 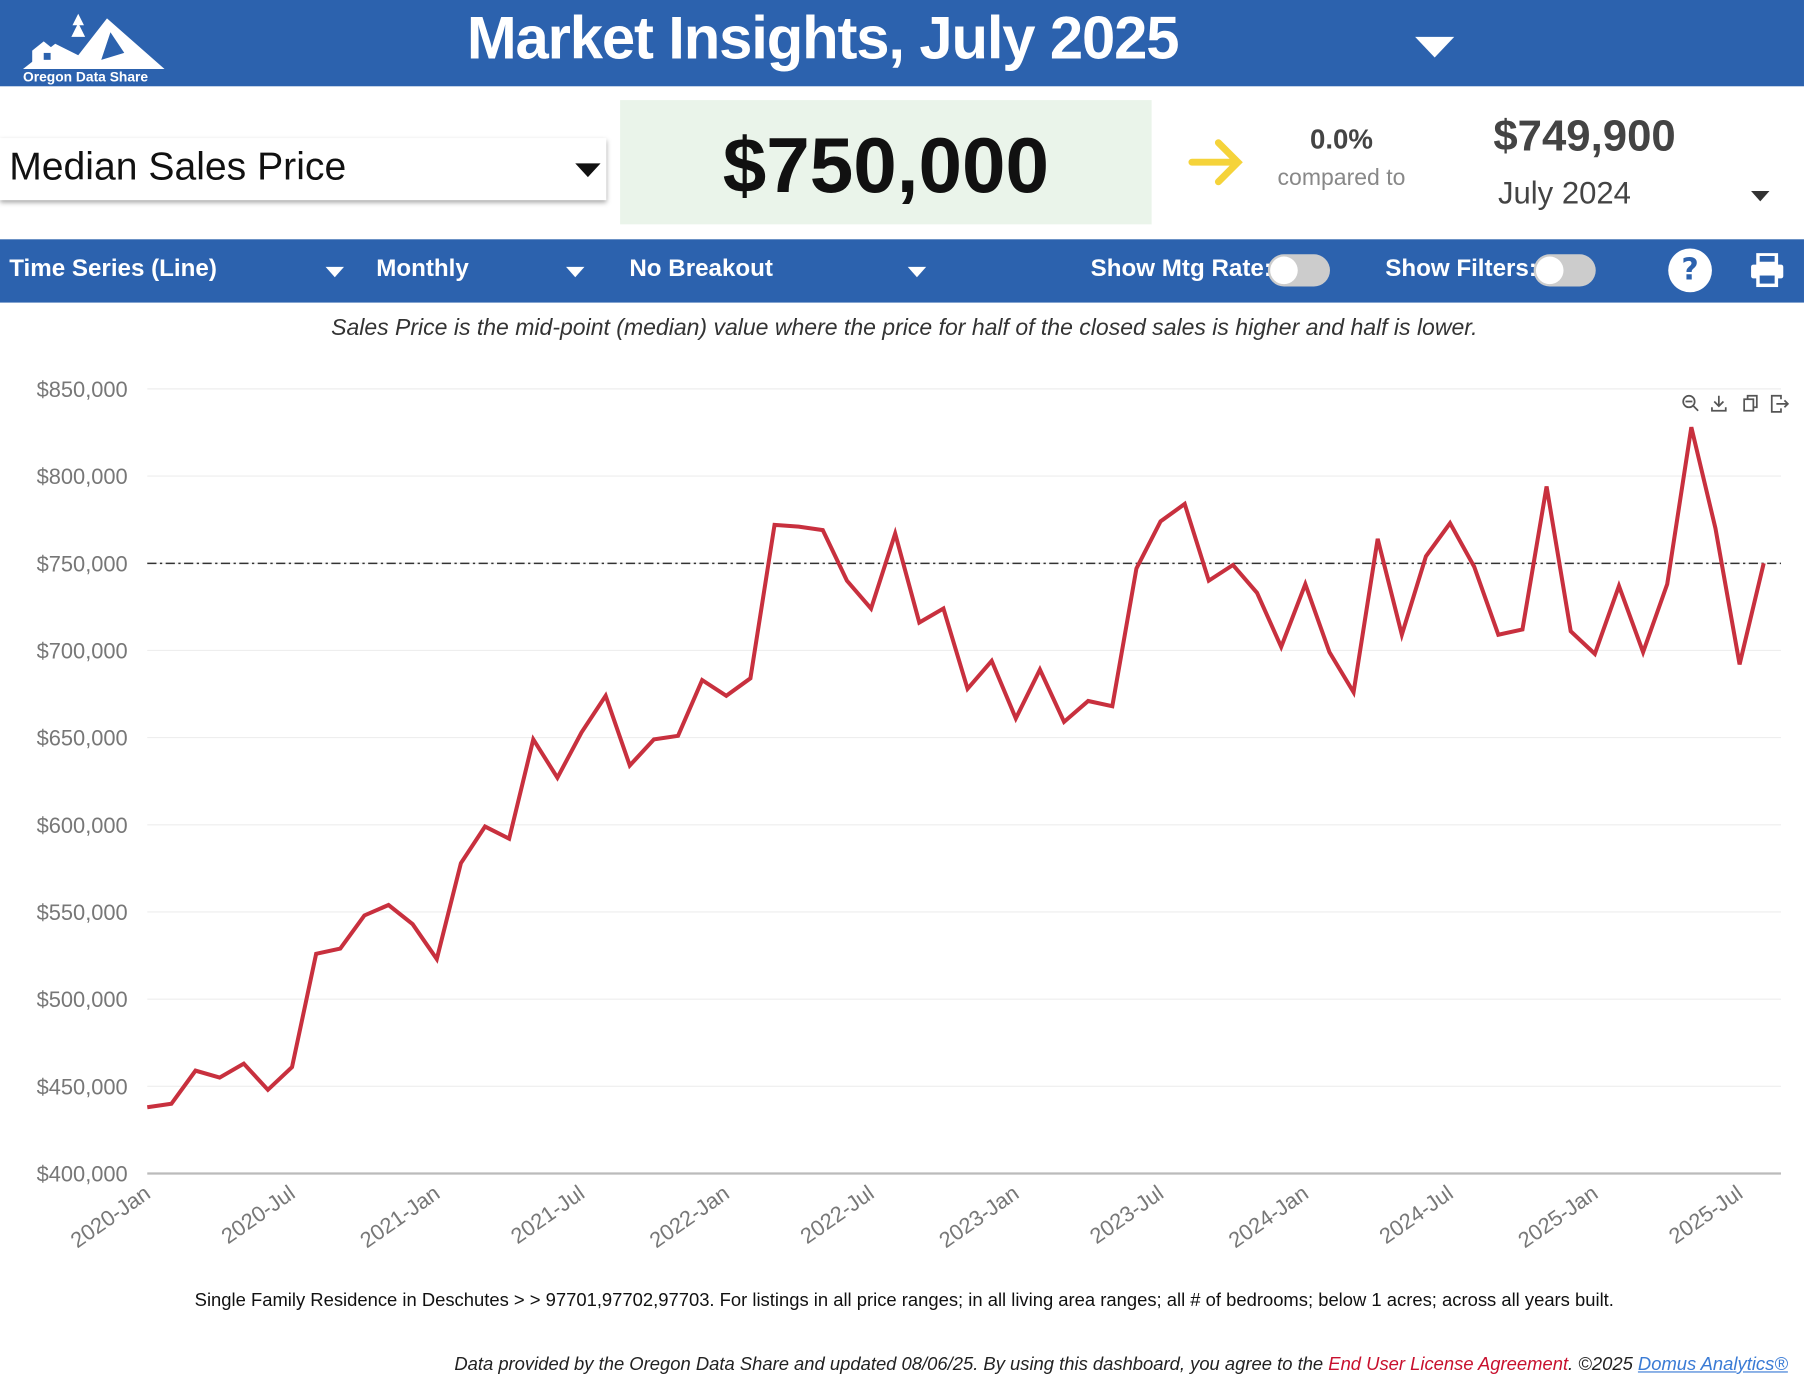 What do you see at coordinates (1341, 140) in the screenshot?
I see `change-percent: 0.0%` at bounding box center [1341, 140].